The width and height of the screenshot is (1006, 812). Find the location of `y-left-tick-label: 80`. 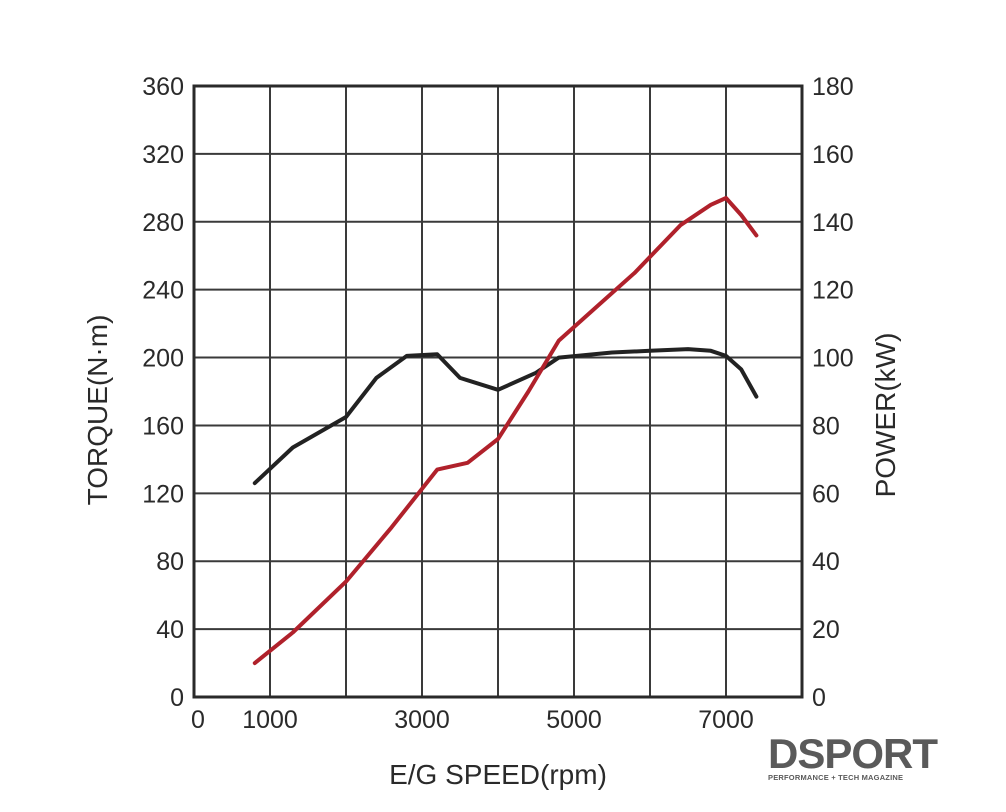

y-left-tick-label: 80 is located at coordinates (170, 562).